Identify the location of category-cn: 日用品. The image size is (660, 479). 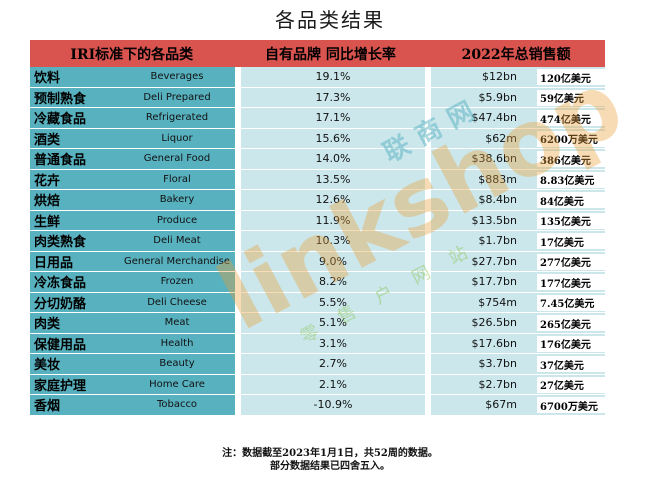
(54, 263).